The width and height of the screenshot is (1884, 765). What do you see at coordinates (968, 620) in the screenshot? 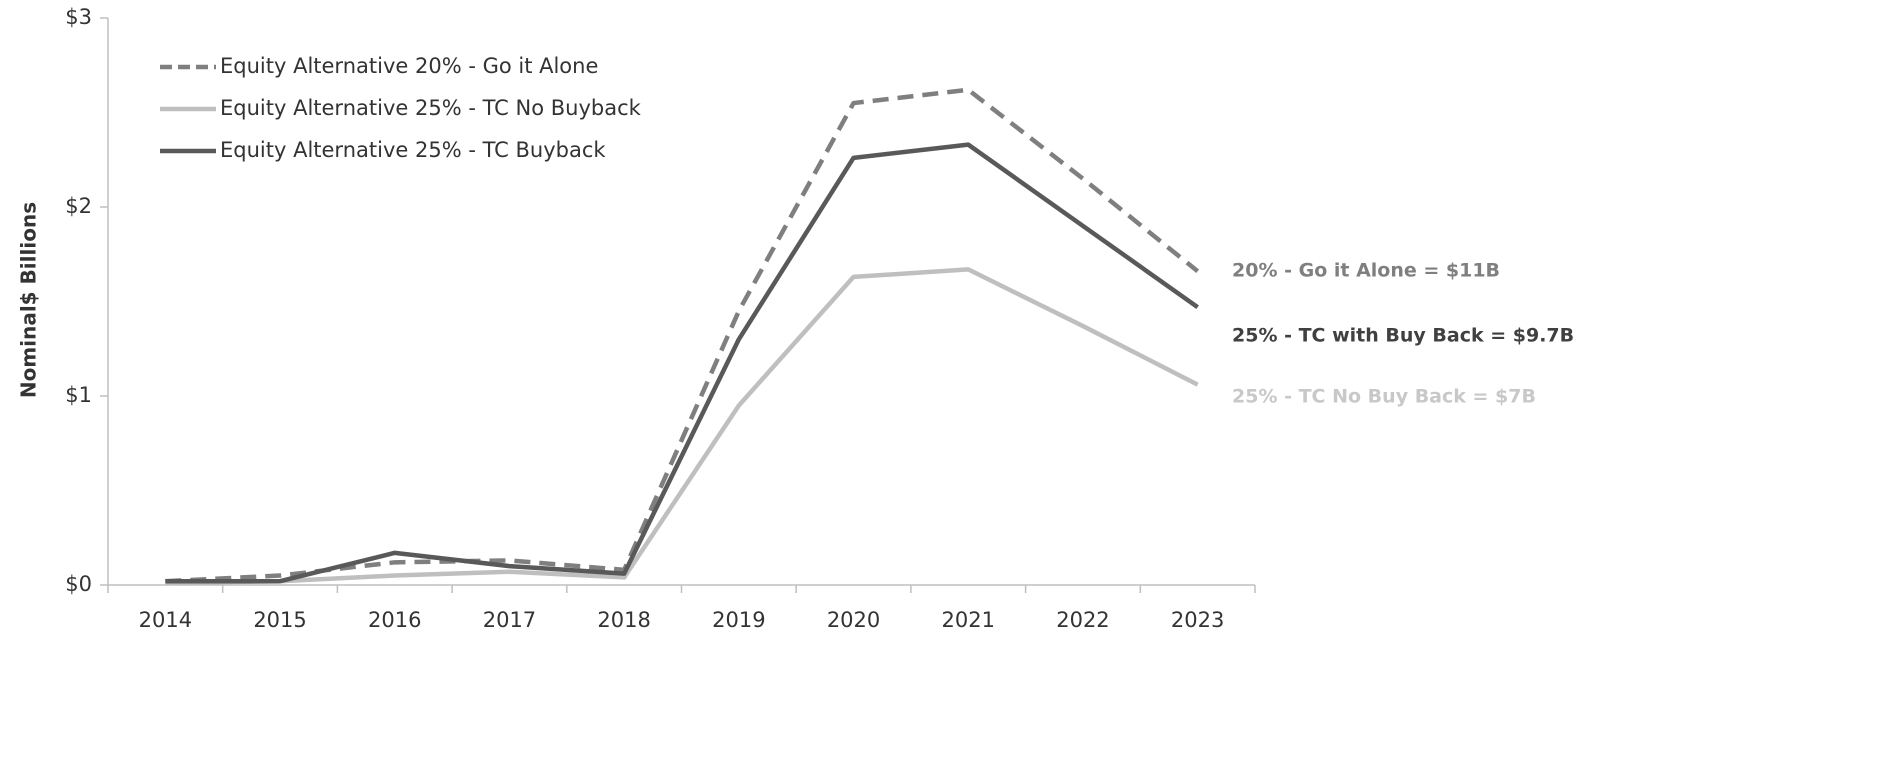
I see `x-tick-label: 2021` at bounding box center [968, 620].